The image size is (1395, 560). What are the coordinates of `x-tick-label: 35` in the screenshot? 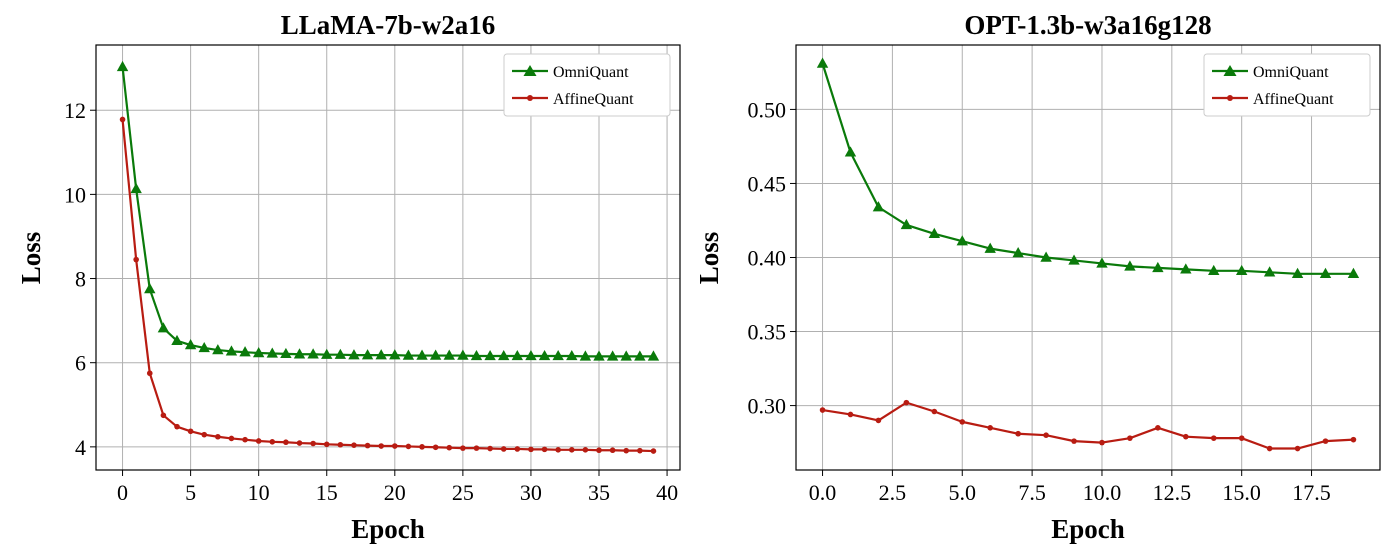 It's located at (599, 492).